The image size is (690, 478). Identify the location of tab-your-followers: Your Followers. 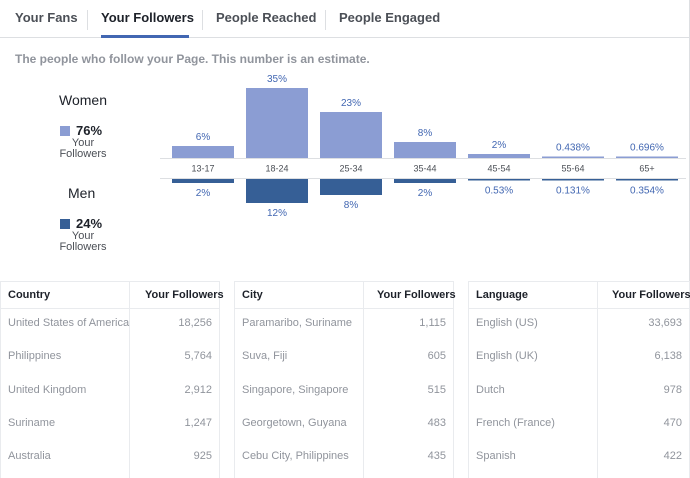
(147, 17).